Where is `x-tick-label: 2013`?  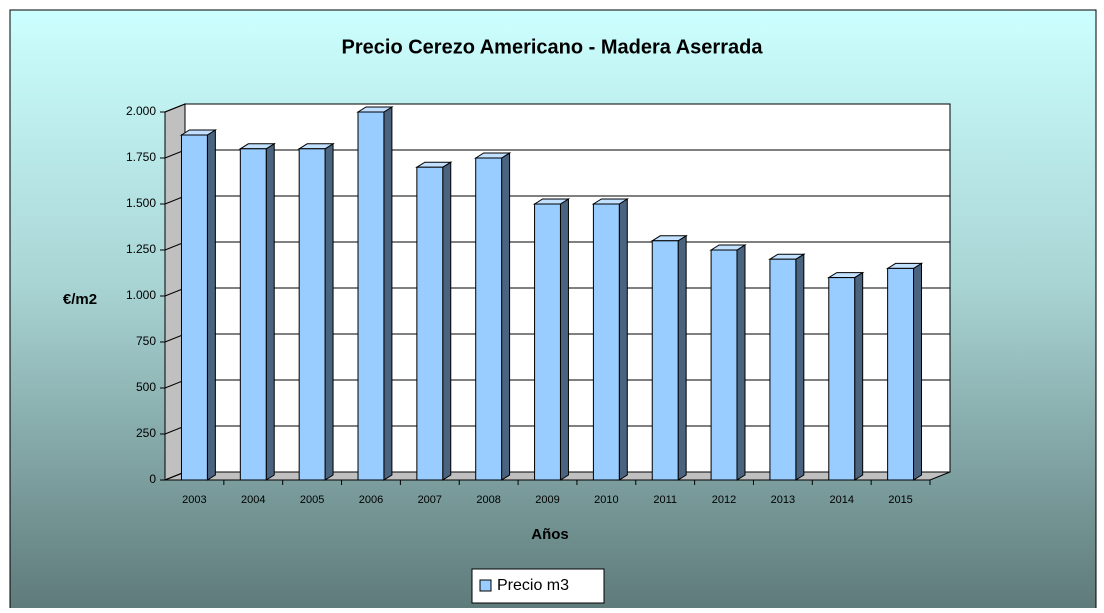 x-tick-label: 2013 is located at coordinates (783, 500).